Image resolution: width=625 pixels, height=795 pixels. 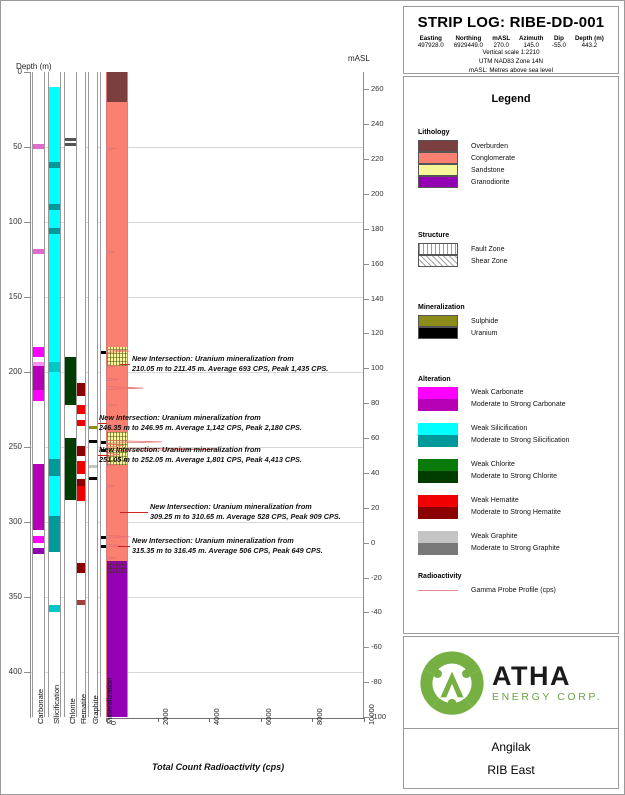 What do you see at coordinates (452, 683) in the screenshot?
I see `atha-mark-icon` at bounding box center [452, 683].